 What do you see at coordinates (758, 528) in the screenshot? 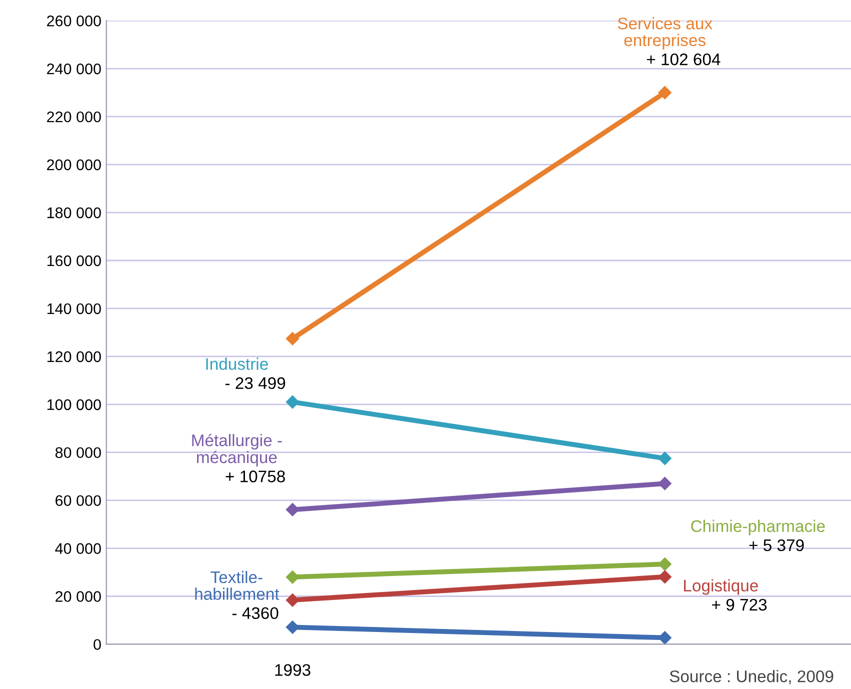
I see `text: Chimie-pharmacie` at bounding box center [758, 528].